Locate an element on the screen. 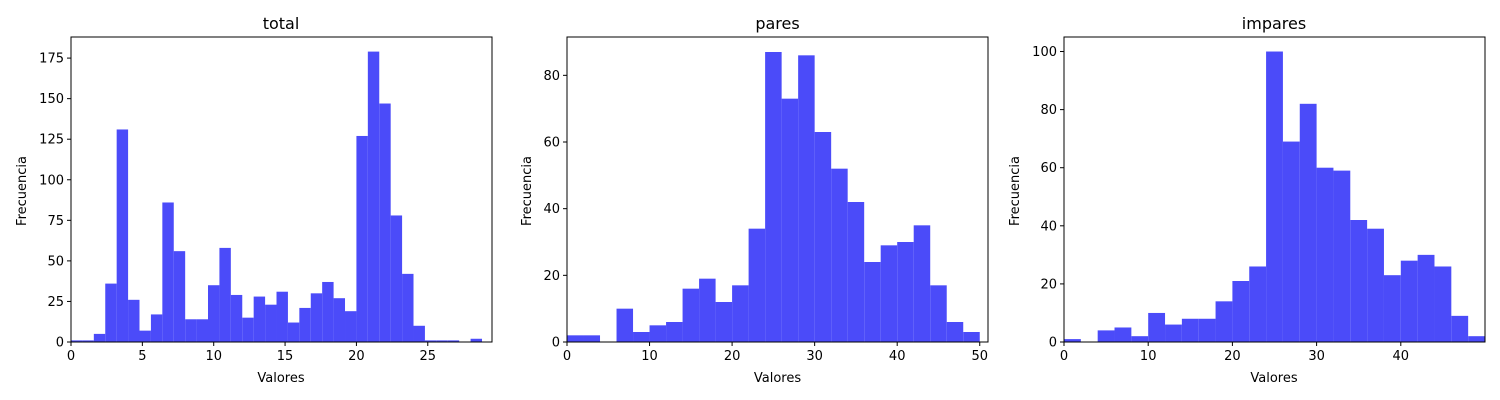 The height and width of the screenshot is (400, 1500). y-tick-label: 125 is located at coordinates (51, 140).